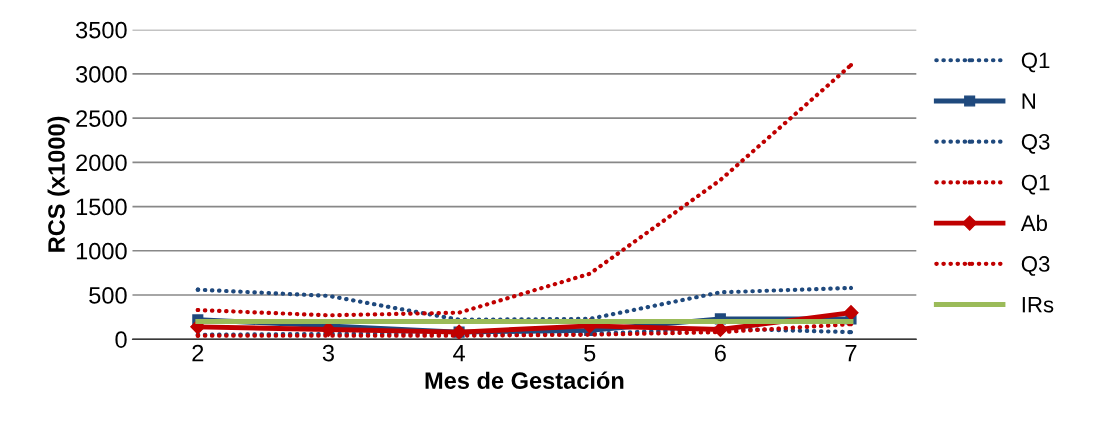 This screenshot has height=424, width=1104. Describe the element at coordinates (1038, 305) in the screenshot. I see `legend-label: IRs` at that location.